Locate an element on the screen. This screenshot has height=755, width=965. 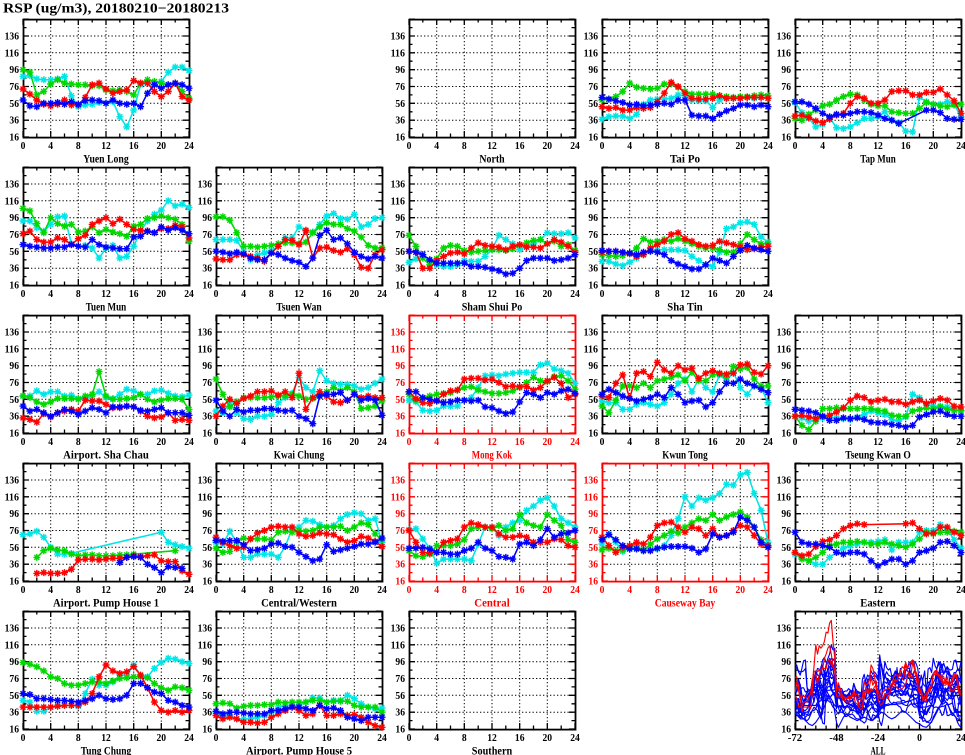
svg-text: -48 is located at coordinates (836, 738).